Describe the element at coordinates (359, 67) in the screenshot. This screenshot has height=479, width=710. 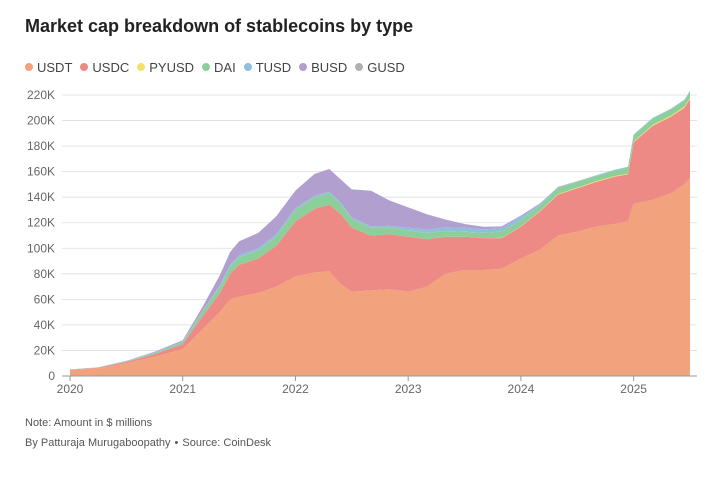
I see `legend-swatch-gusd` at that location.